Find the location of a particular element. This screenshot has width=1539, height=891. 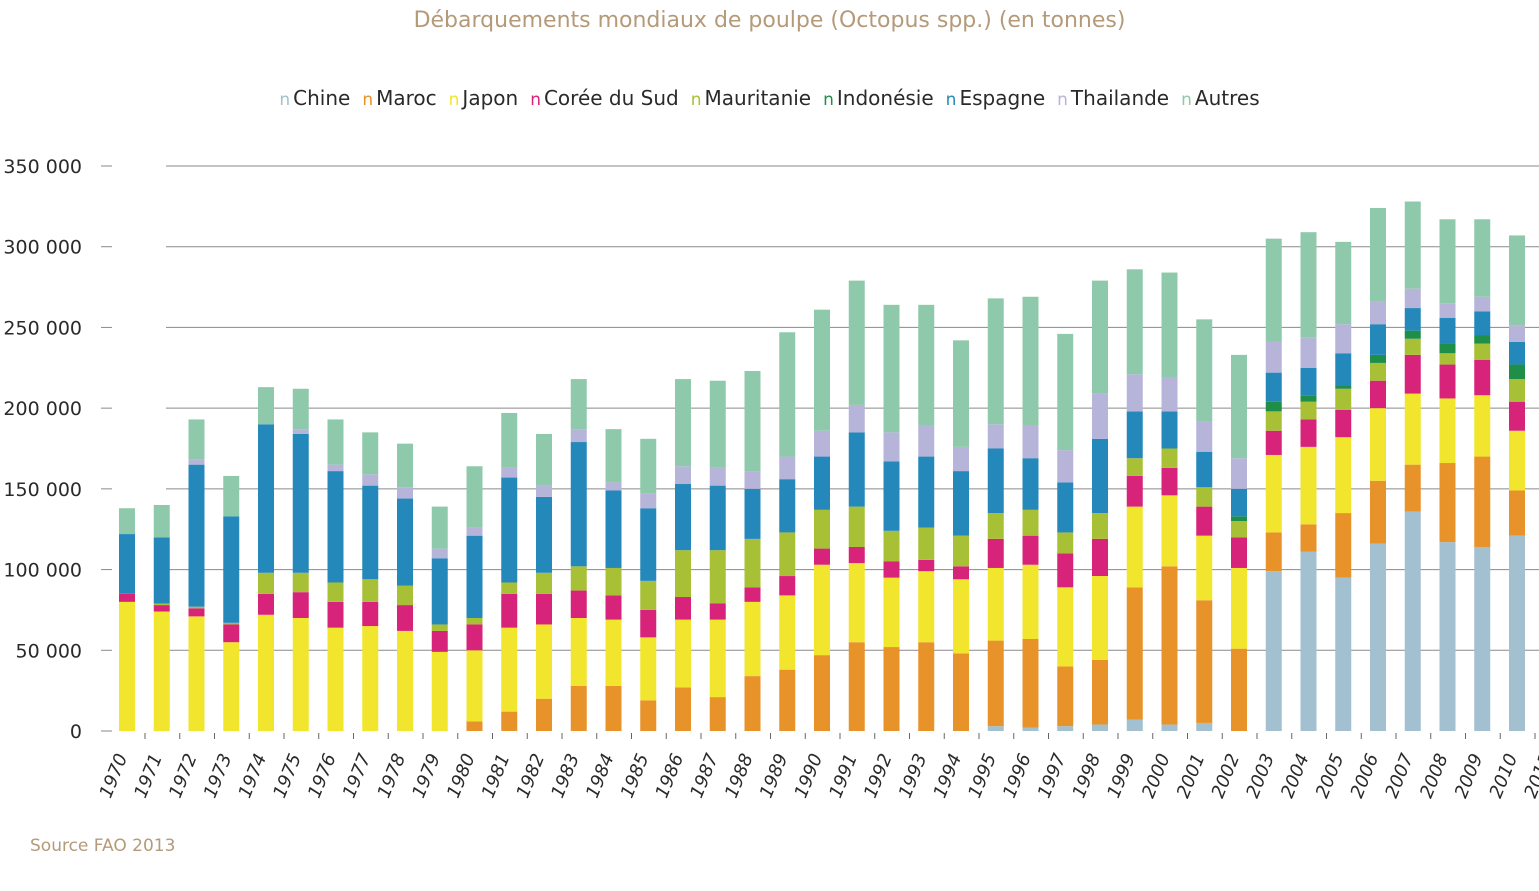

legend-item: n Autres is located at coordinates (1220, 98).